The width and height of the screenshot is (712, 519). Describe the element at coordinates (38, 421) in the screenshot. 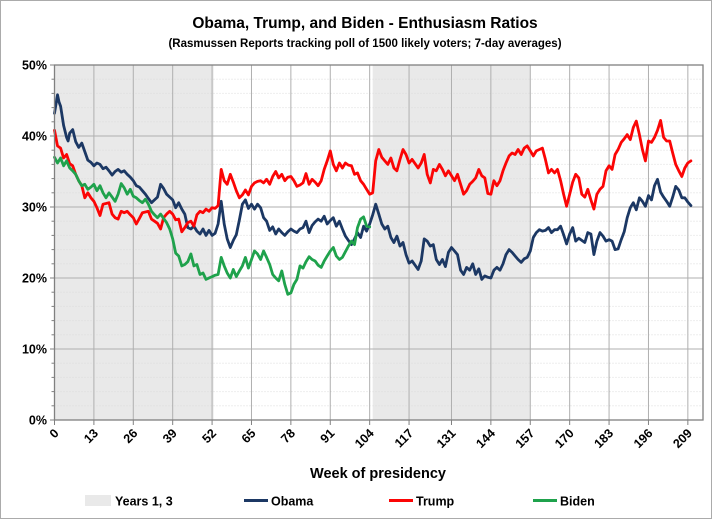

I see `y-tick-label: 0%` at that location.